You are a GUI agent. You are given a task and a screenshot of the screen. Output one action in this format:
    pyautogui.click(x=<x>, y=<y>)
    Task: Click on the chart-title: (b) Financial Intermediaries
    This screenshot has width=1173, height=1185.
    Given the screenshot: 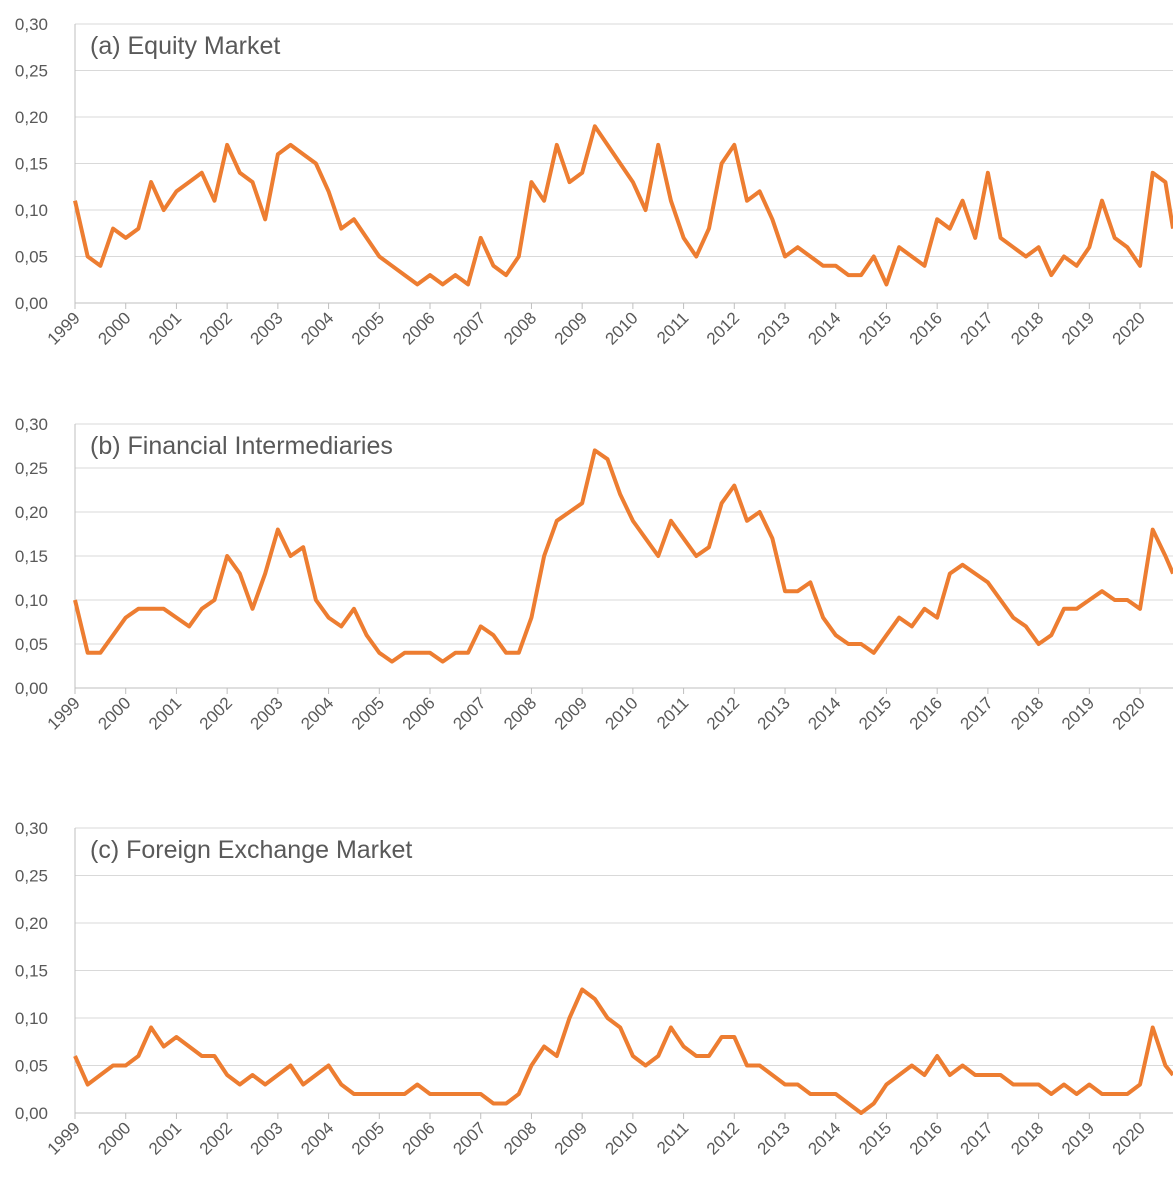 What is the action you would take?
    pyautogui.click(x=241, y=446)
    